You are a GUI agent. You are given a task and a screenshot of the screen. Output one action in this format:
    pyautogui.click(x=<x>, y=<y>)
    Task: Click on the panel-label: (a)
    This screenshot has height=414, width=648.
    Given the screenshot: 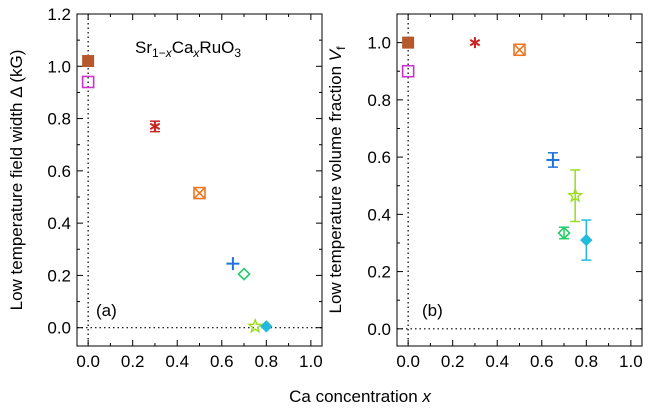 What is the action you would take?
    pyautogui.click(x=106, y=310)
    